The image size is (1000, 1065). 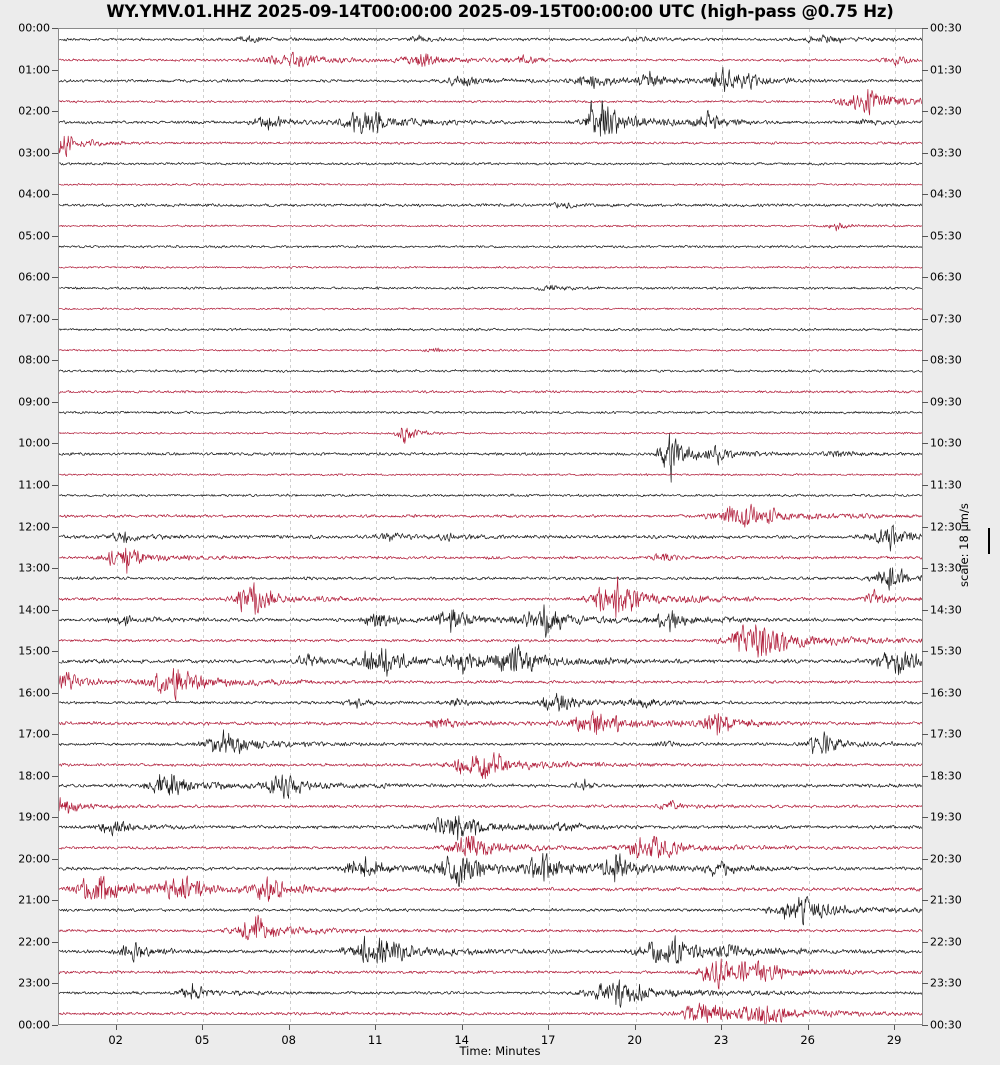 I want to click on y-tick-label-right: 03:30, so click(x=946, y=153).